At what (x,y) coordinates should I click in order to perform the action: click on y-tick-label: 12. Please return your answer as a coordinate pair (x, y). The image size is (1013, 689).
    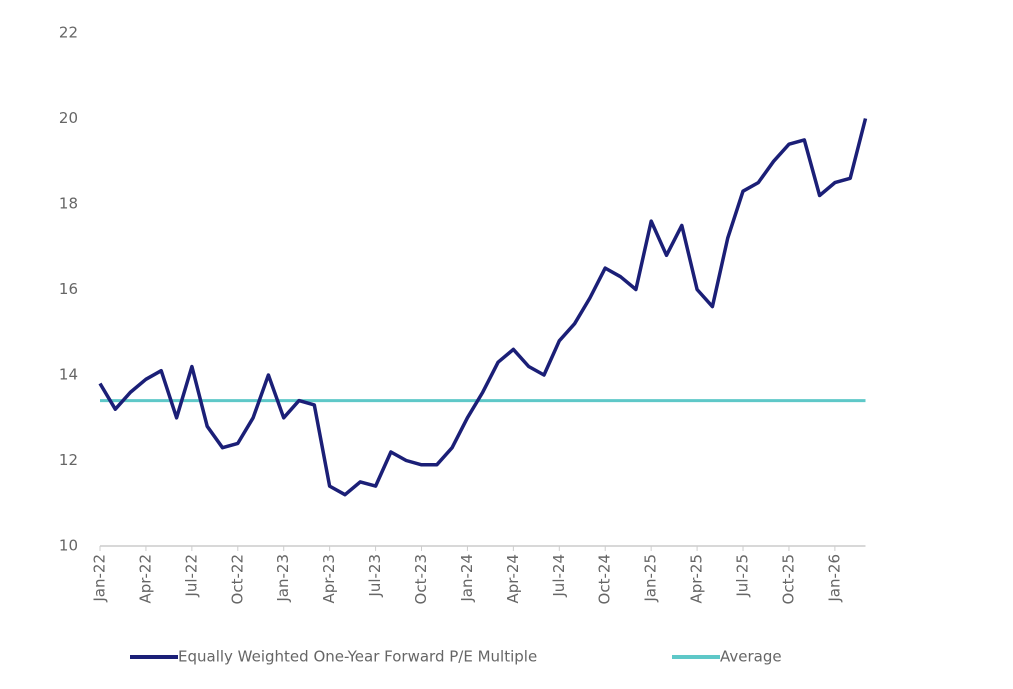
    Looking at the image, I should click on (68, 460).